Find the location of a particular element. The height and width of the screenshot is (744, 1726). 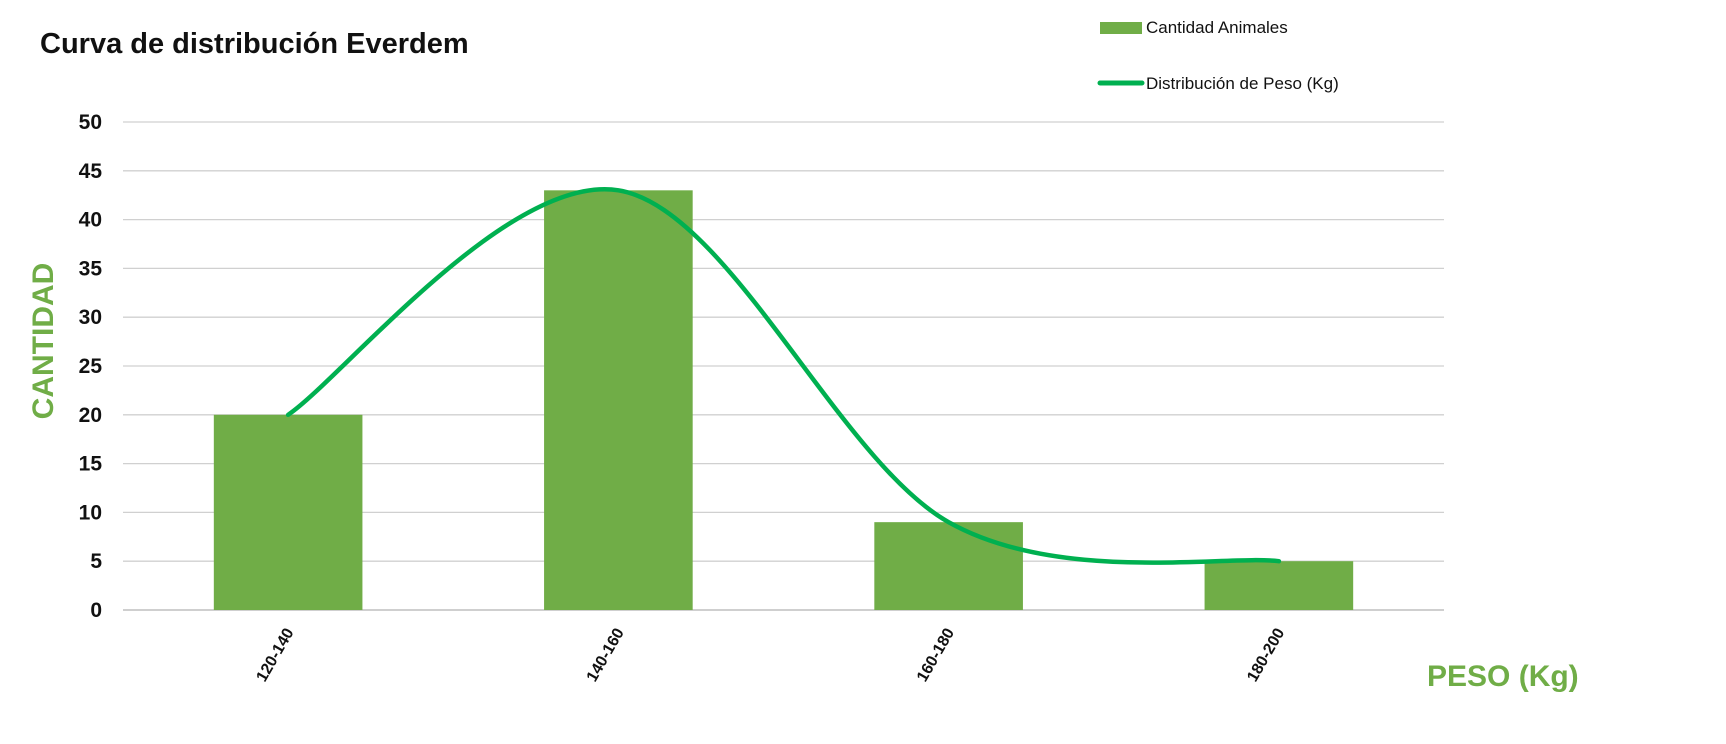

x-tick-label: 180-200 is located at coordinates (1266, 654).